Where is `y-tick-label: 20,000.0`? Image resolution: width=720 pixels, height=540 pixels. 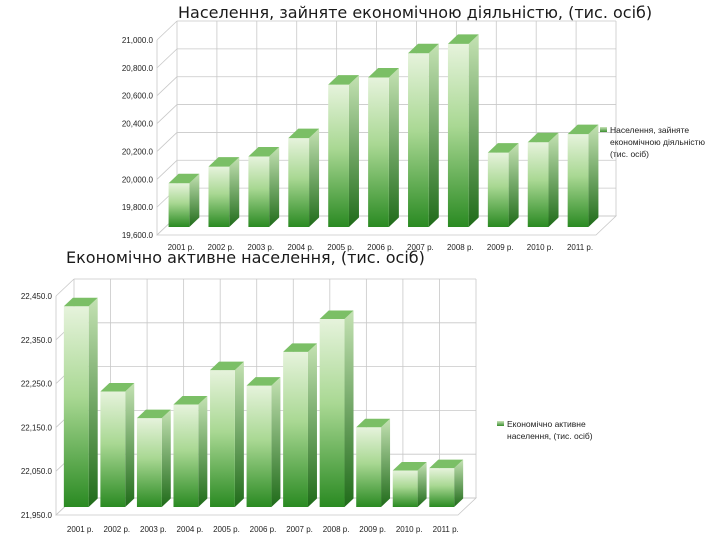
y-tick-label: 20,000.0 is located at coordinates (138, 179).